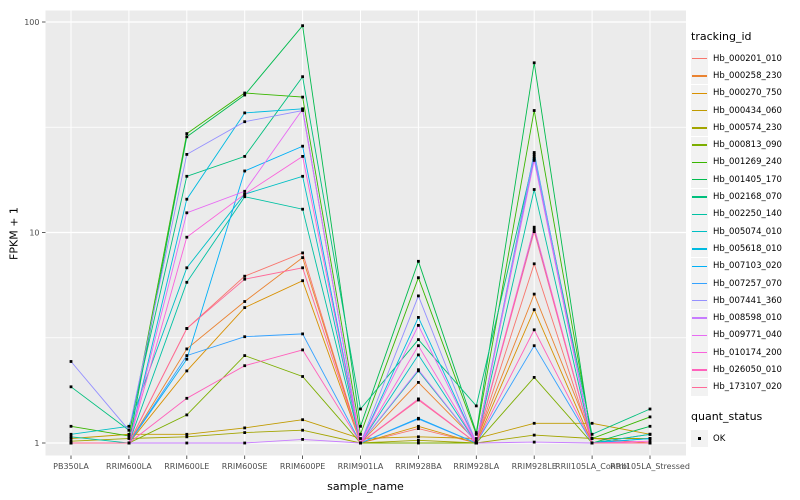  I want to click on legend-entry: Hb_008598_010, so click(745, 318).